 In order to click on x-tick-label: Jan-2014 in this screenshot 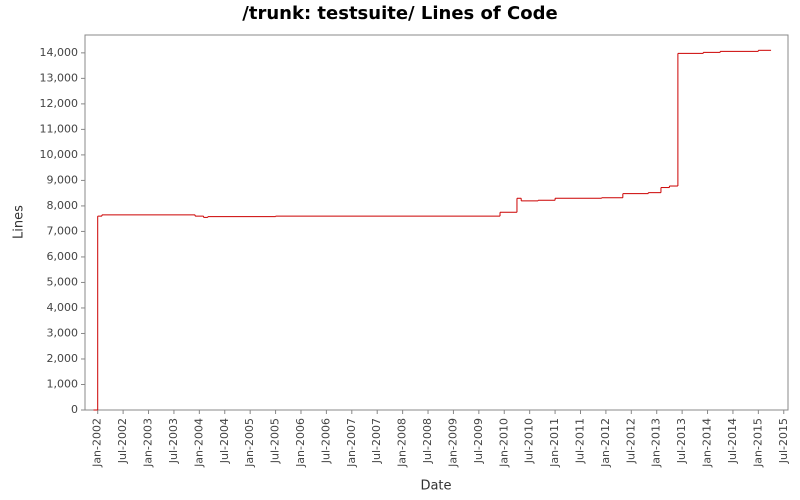, I will do `click(707, 443)`.